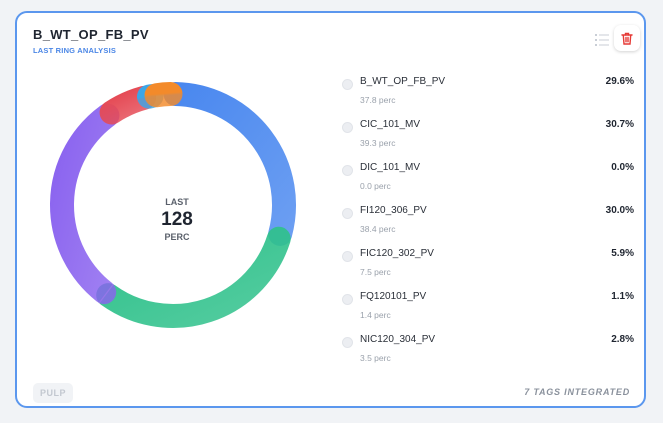 Image resolution: width=663 pixels, height=423 pixels. I want to click on legend-percent: 30.7%, so click(619, 124).